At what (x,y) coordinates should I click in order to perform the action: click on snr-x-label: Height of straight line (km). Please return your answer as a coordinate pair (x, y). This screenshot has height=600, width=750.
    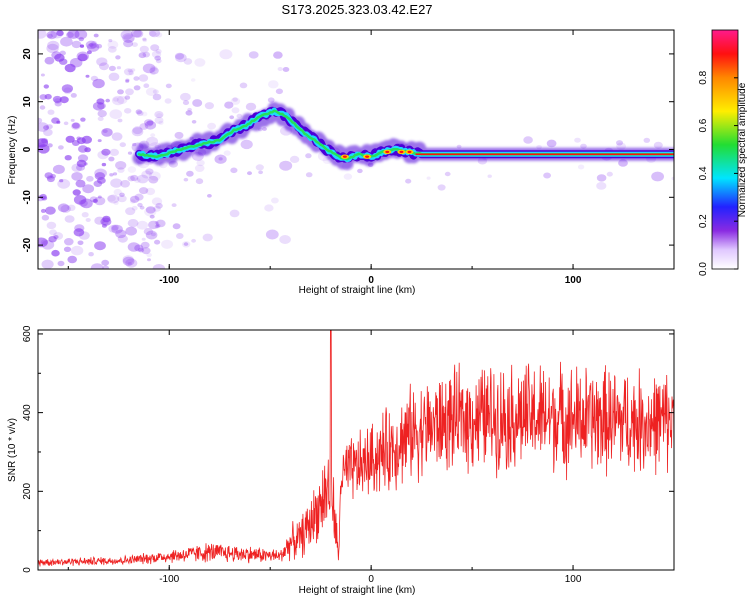
    Looking at the image, I should click on (357, 590).